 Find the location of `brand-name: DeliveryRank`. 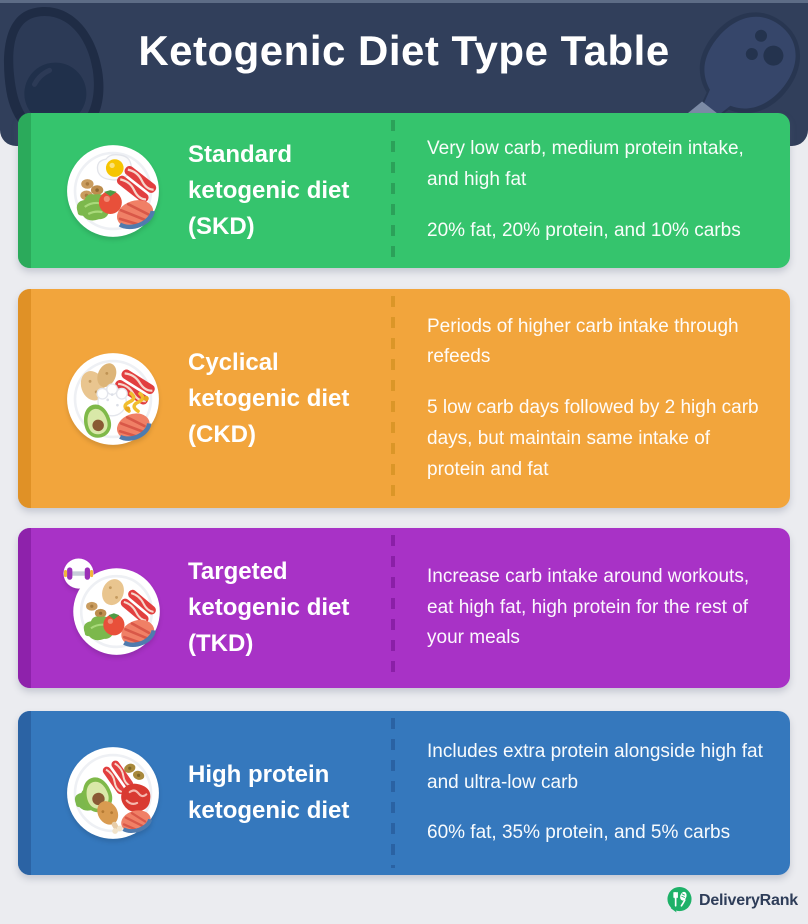

brand-name: DeliveryRank is located at coordinates (748, 900).